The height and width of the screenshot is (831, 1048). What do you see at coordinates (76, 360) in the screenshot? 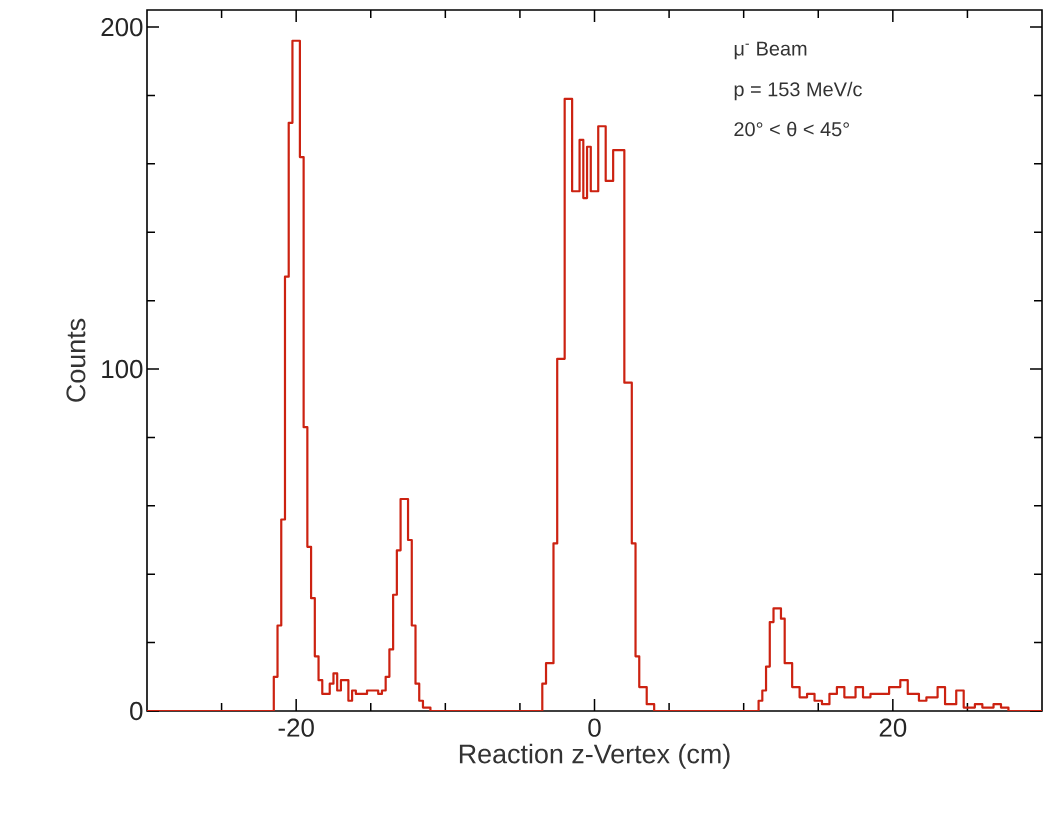
I see `y-axis-title: Counts` at bounding box center [76, 360].